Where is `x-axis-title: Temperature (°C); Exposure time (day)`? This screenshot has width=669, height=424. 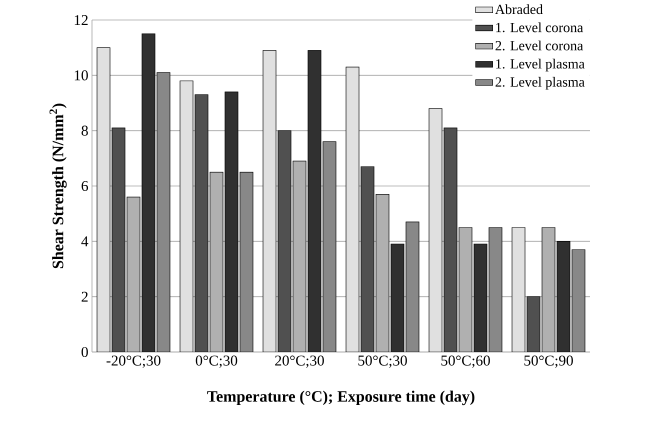
x-axis-title: Temperature (°C); Exposure time (day) is located at coordinates (340, 398).